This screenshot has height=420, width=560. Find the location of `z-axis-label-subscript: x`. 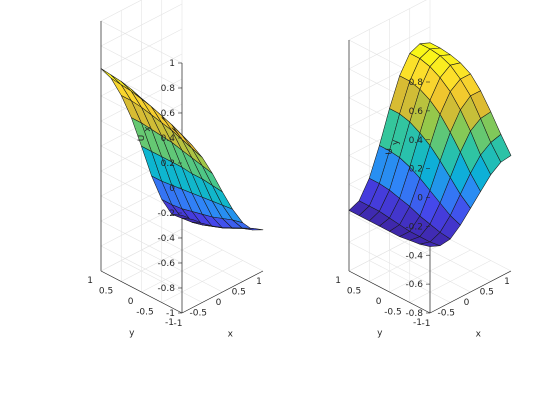

z-axis-label-subscript: x is located at coordinates (148, 129).